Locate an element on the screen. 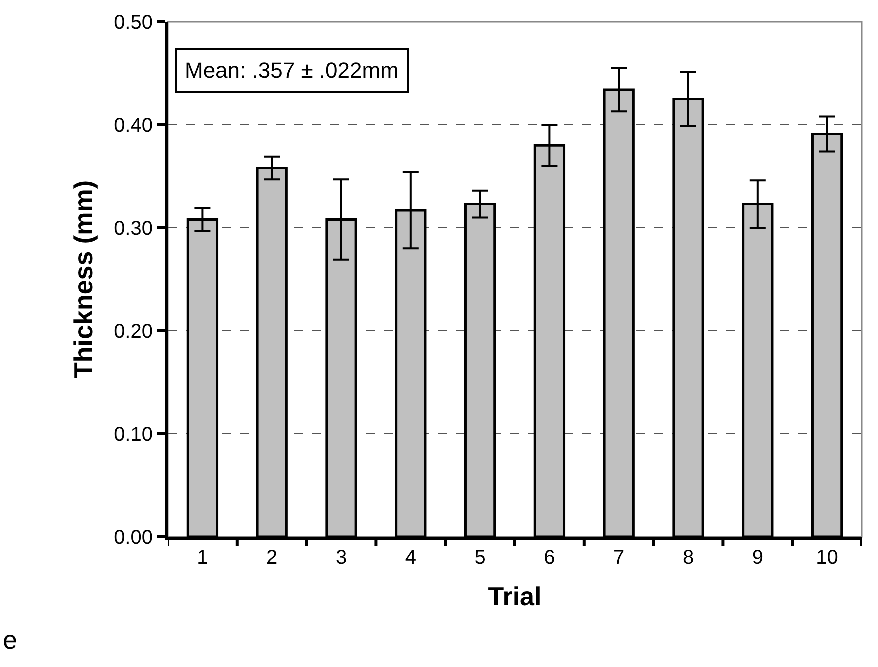  x-tick-label: 3 is located at coordinates (342, 558).